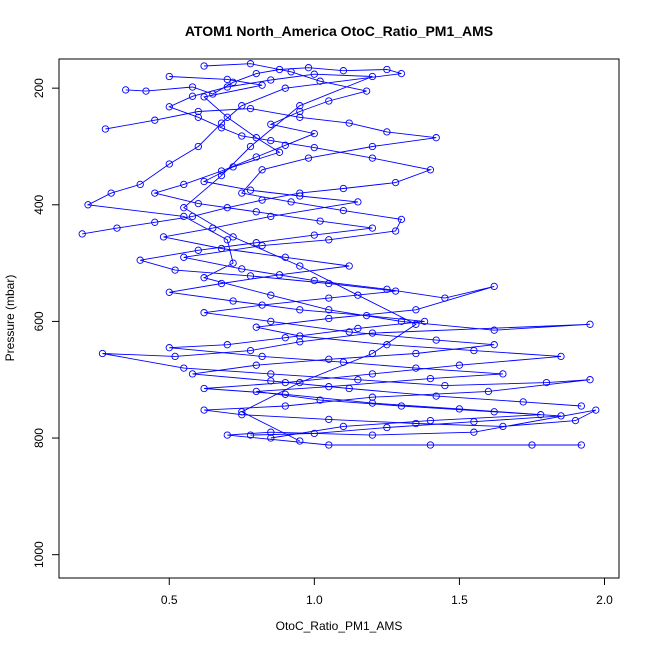 This screenshot has width=650, height=650. I want to click on y-tick-label: 200, so click(39, 88).